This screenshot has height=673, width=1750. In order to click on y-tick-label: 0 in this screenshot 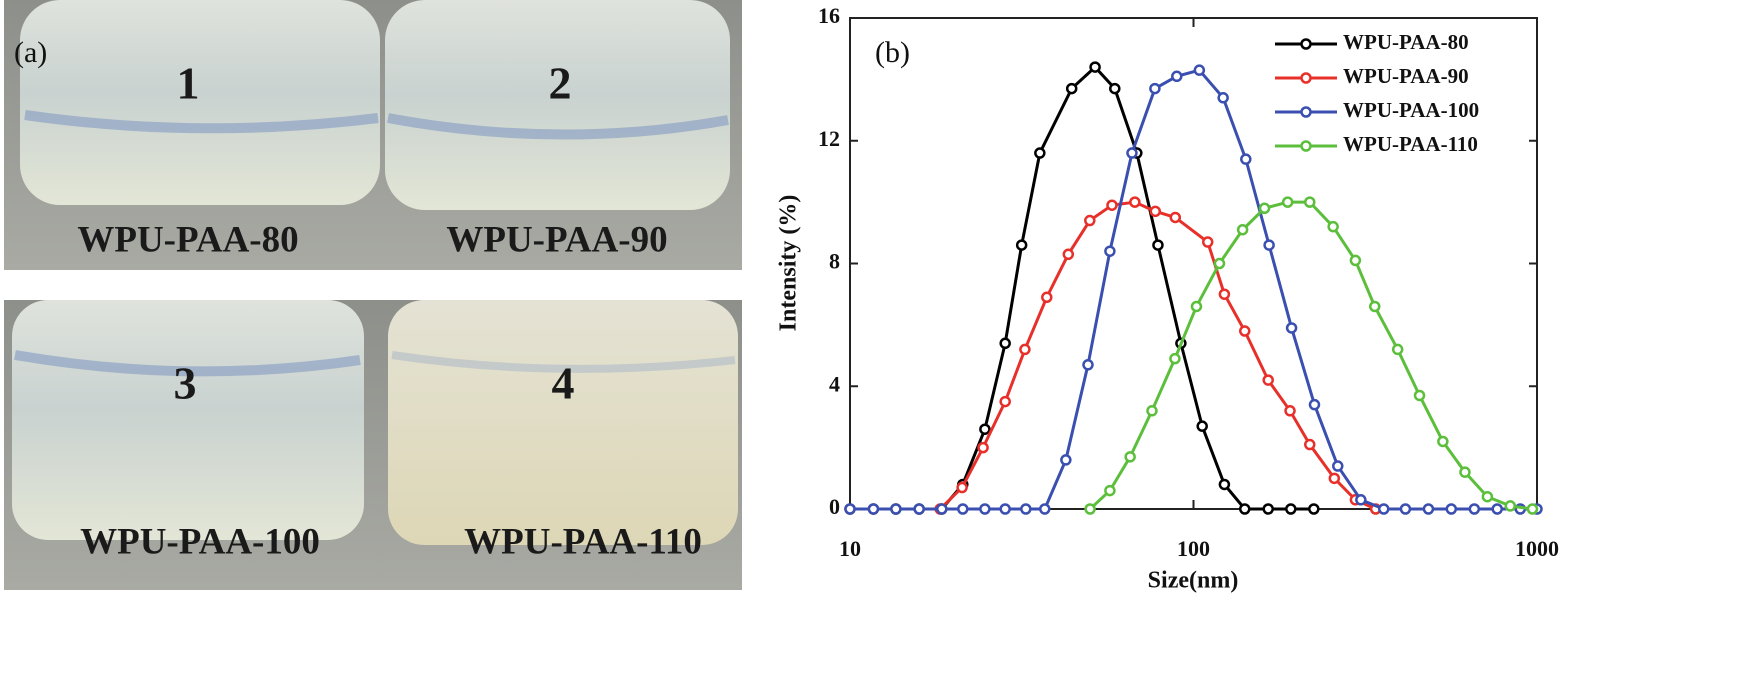, I will do `click(834, 506)`.